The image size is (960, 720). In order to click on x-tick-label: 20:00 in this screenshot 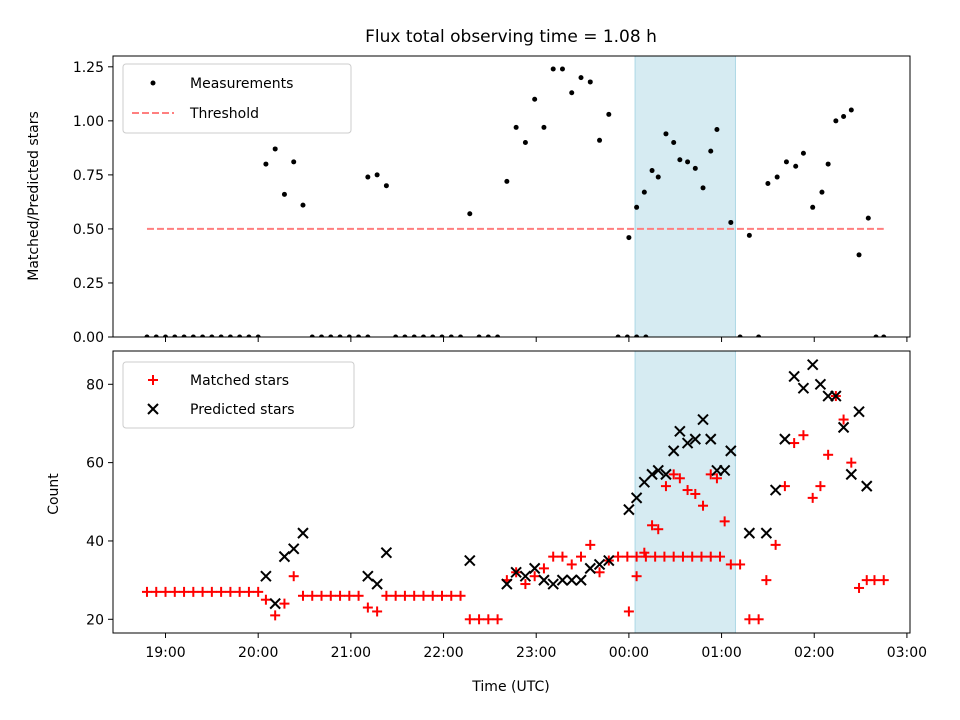, I will do `click(258, 653)`.